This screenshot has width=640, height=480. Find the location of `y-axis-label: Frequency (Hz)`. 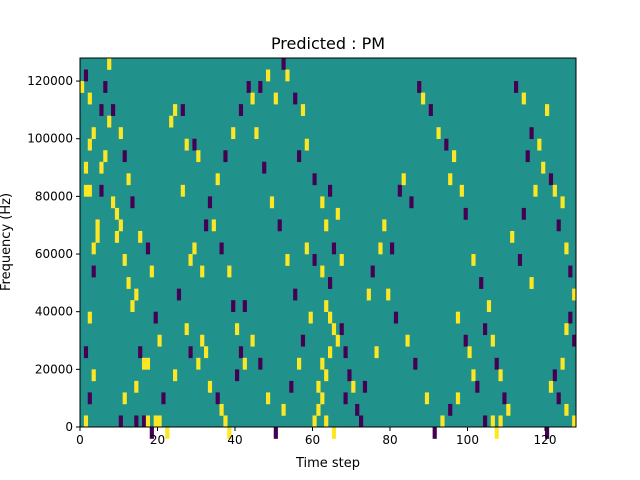

y-axis-label: Frequency (Hz) is located at coordinates (7, 242).